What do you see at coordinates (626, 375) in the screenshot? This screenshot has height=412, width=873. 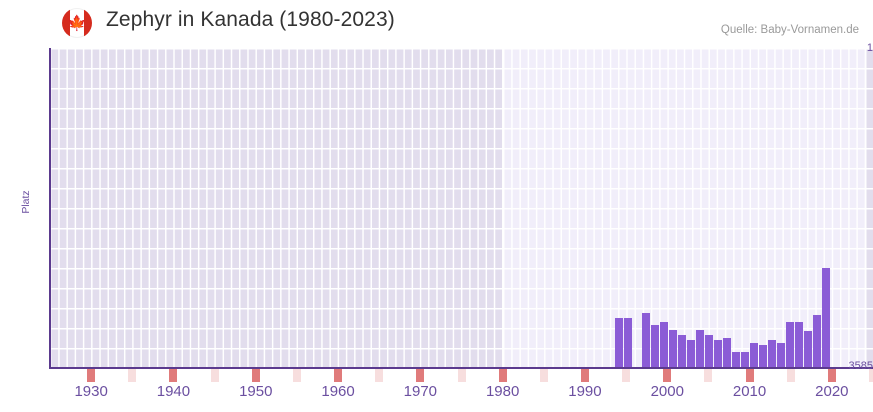 I see `x-tick-minor-1995` at bounding box center [626, 375].